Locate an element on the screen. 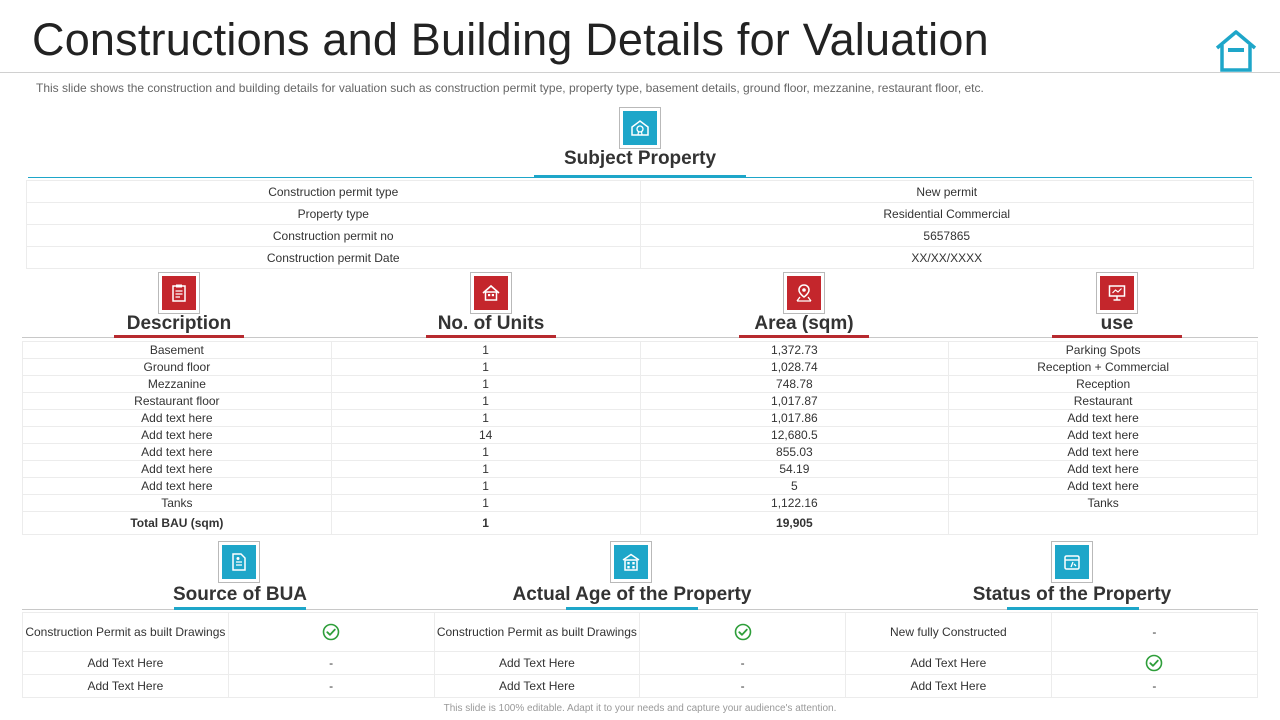  cell: Reception is located at coordinates (1103, 384).